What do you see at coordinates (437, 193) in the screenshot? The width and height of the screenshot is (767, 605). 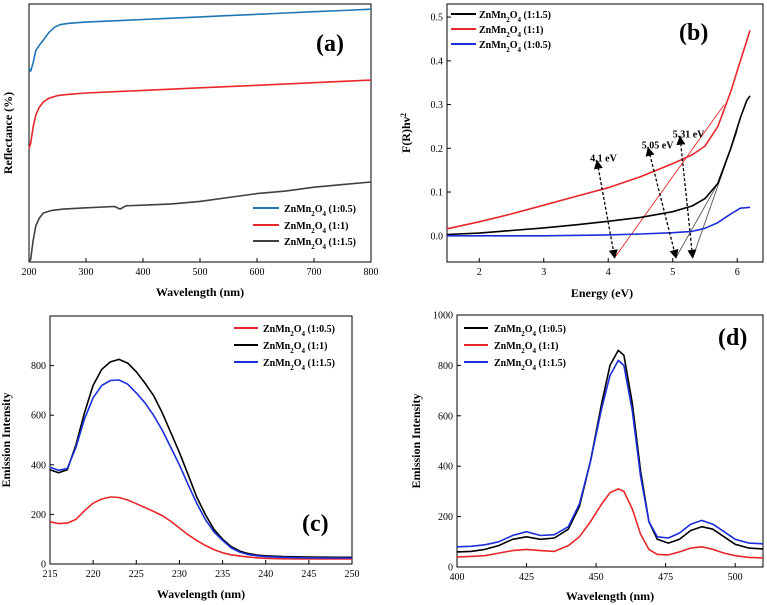 I see `y-tick-label: 0.1` at bounding box center [437, 193].